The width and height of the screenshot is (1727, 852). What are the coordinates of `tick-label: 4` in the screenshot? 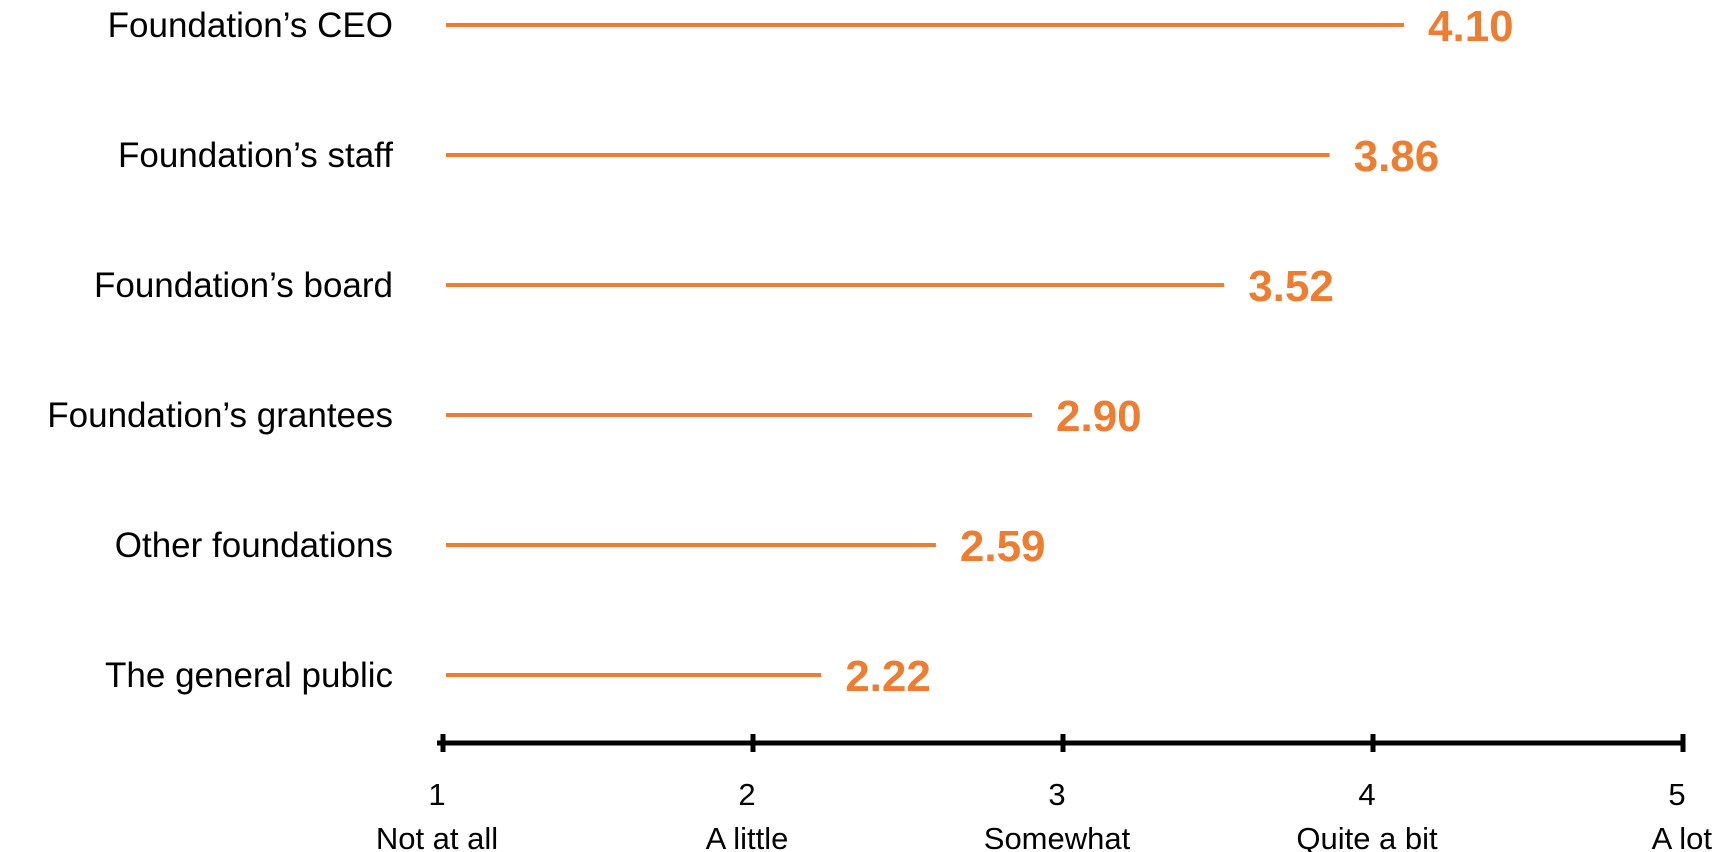 It's located at (1366, 794).